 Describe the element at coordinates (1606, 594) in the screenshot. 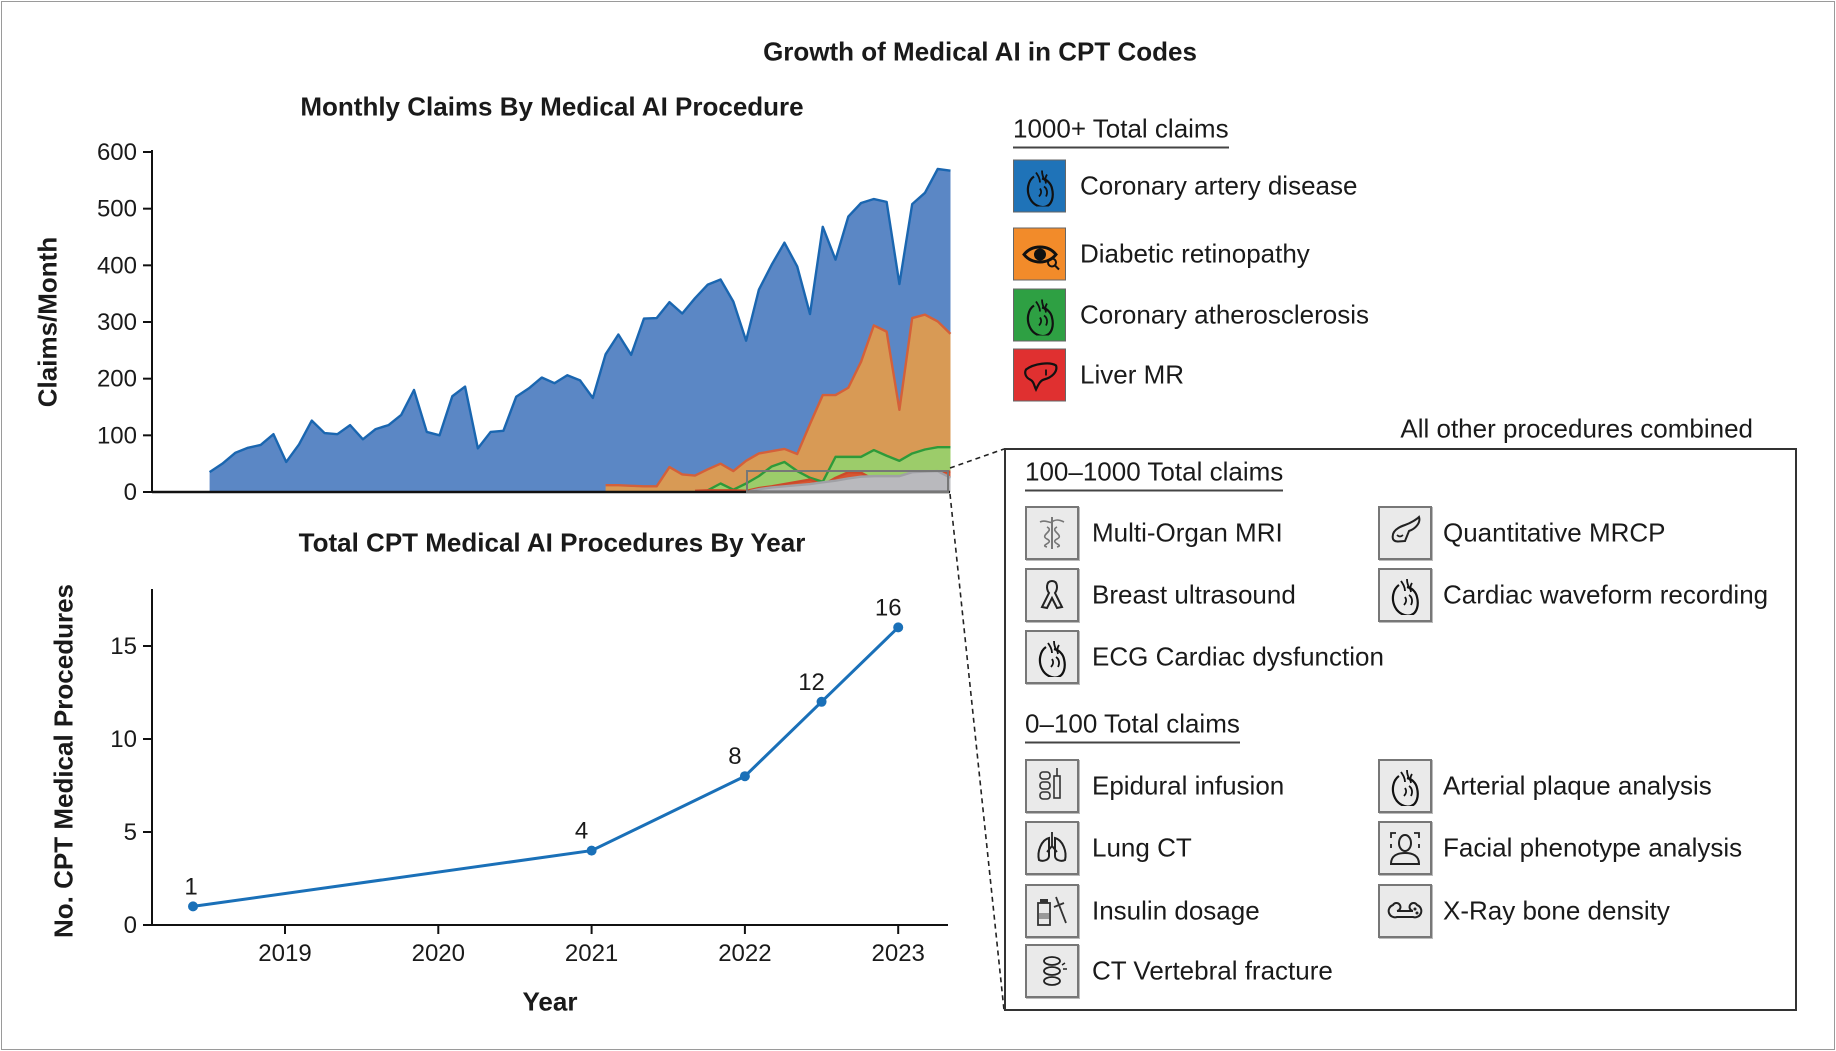

I see `procedure-label: Cardiac waveform recording` at that location.